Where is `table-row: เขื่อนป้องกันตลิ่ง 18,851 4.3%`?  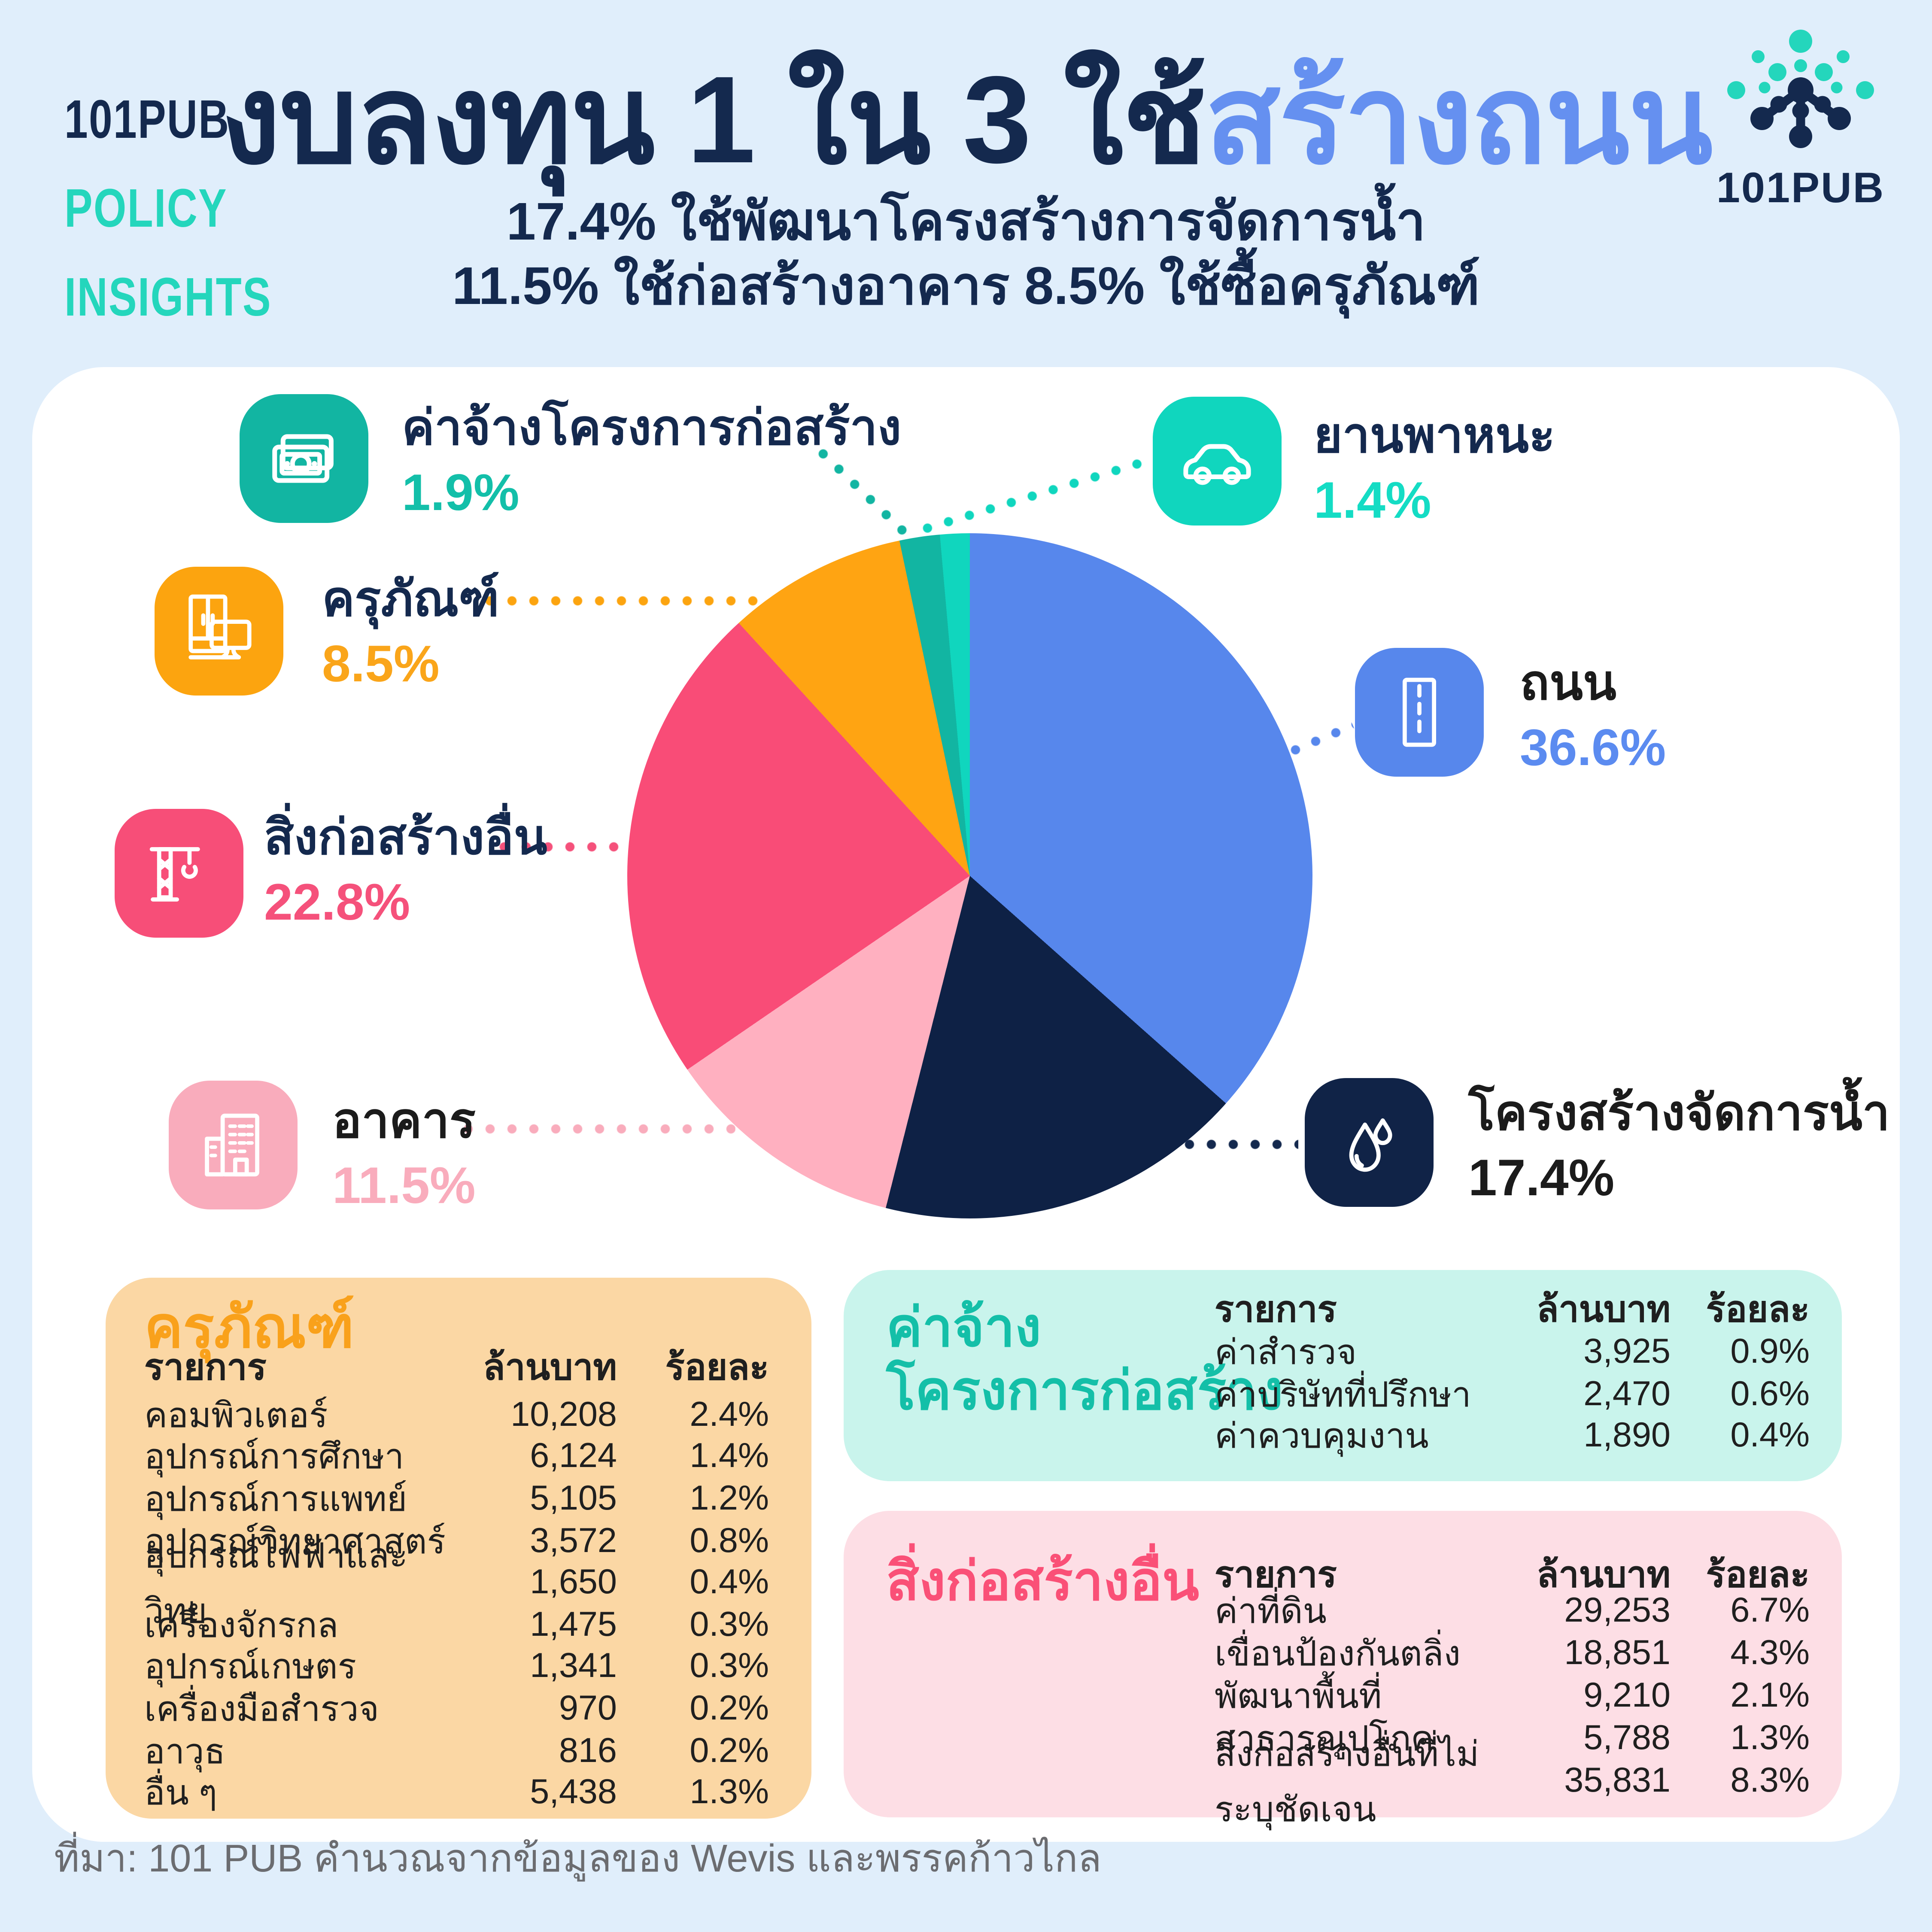 table-row: เขื่อนป้องกันตลิ่ง 18,851 4.3% is located at coordinates (1513, 1653).